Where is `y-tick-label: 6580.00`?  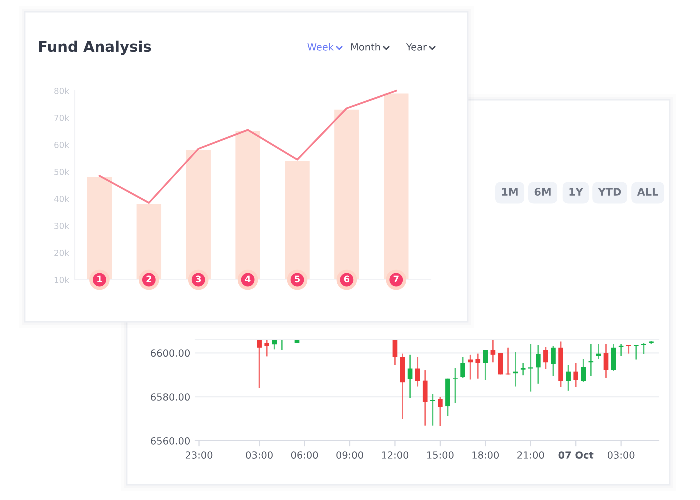 y-tick-label: 6580.00 is located at coordinates (170, 397).